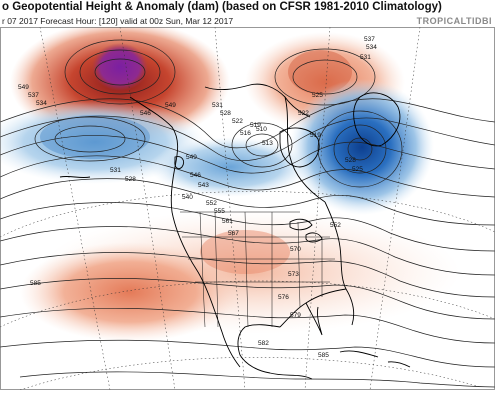 The image size is (495, 400). I want to click on contour-label: 516, so click(245, 133).